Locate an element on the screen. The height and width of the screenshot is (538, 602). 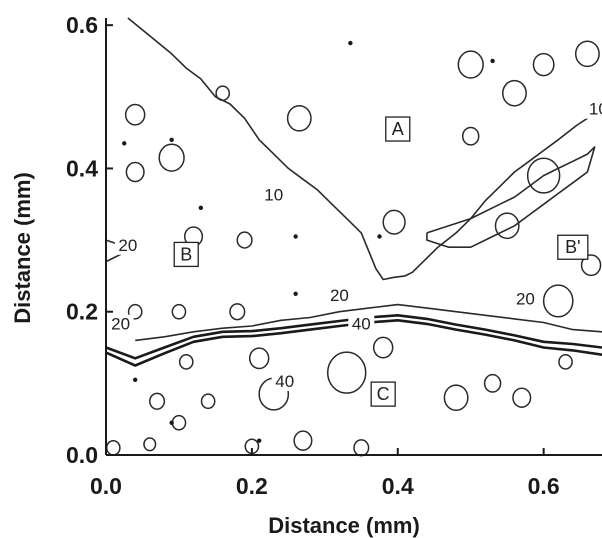
region-label: C is located at coordinates (383, 394).